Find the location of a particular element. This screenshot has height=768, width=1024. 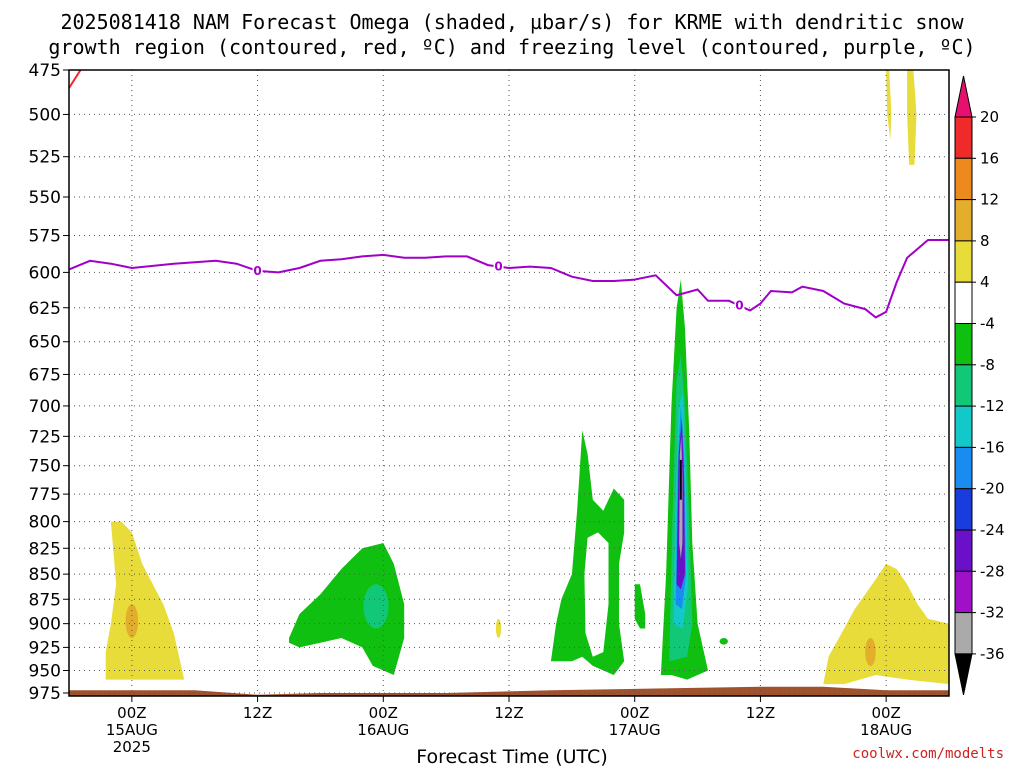

y-tick-label-725: 725 is located at coordinates (45, 437).